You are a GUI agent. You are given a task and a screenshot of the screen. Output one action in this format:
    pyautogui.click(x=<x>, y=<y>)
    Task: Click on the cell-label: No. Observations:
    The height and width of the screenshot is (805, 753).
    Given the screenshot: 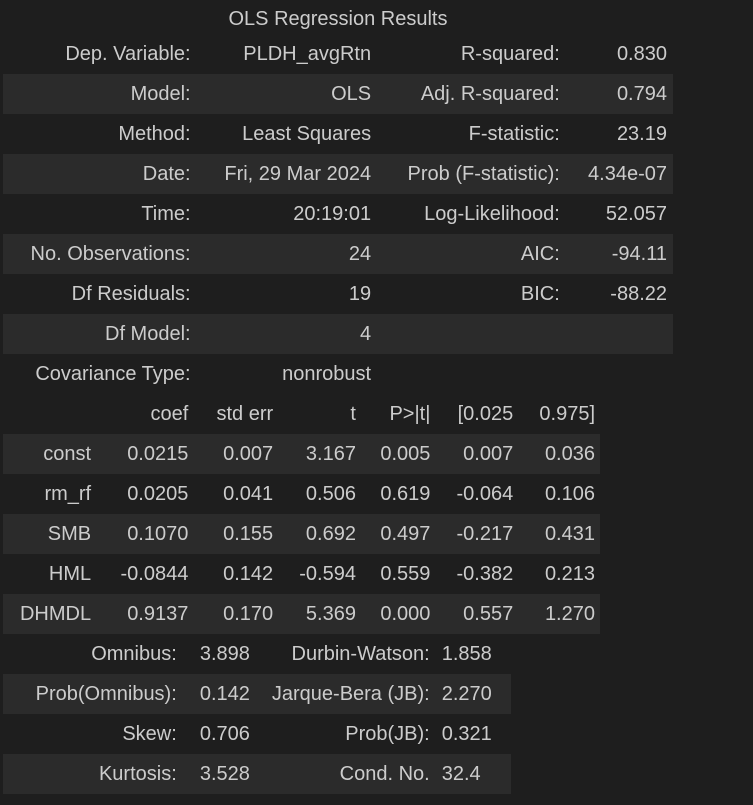 What is the action you would take?
    pyautogui.click(x=100, y=254)
    